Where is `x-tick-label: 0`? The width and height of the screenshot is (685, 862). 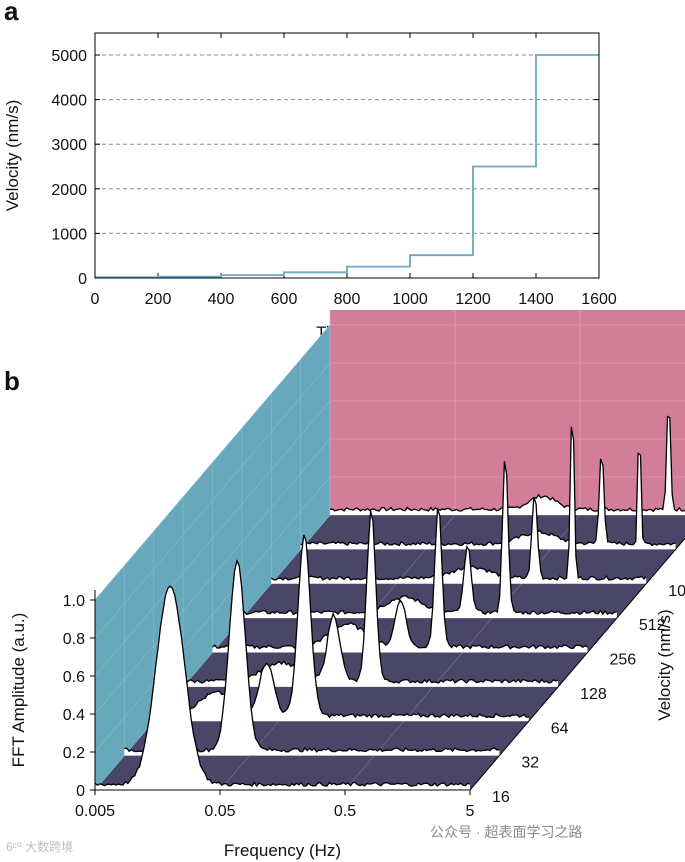 x-tick-label: 0 is located at coordinates (95, 299).